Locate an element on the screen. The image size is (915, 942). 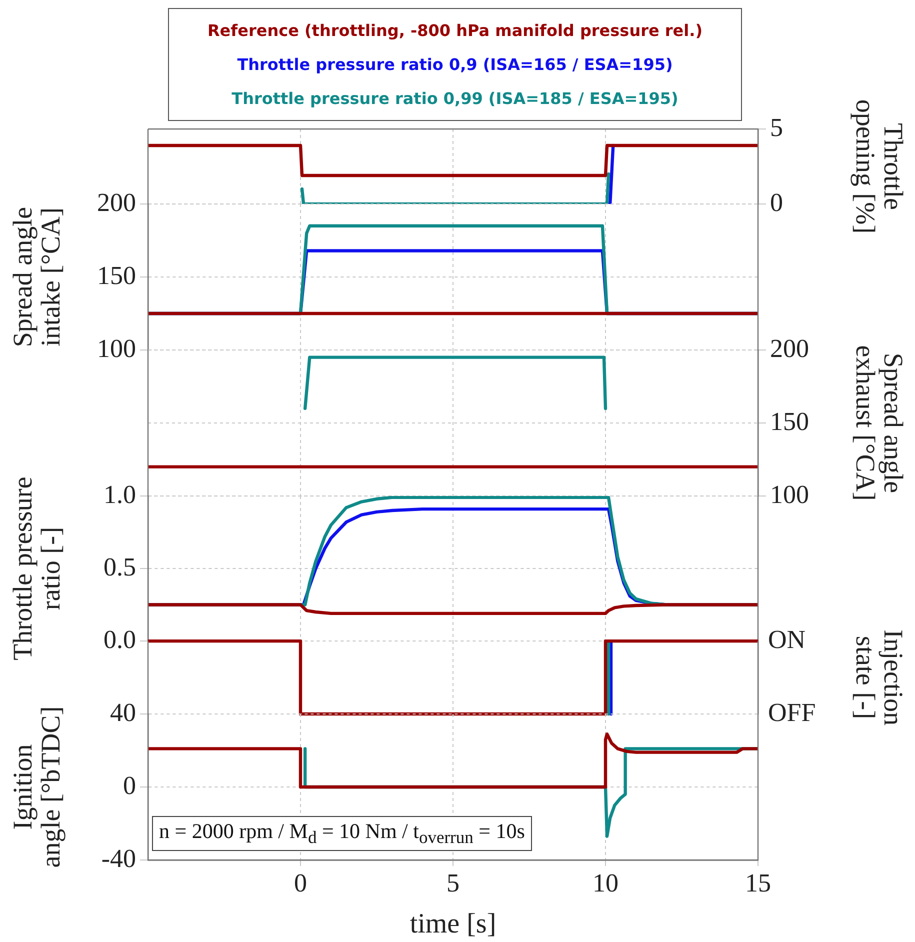
x-axis-title: time [s] is located at coordinates (453, 924).